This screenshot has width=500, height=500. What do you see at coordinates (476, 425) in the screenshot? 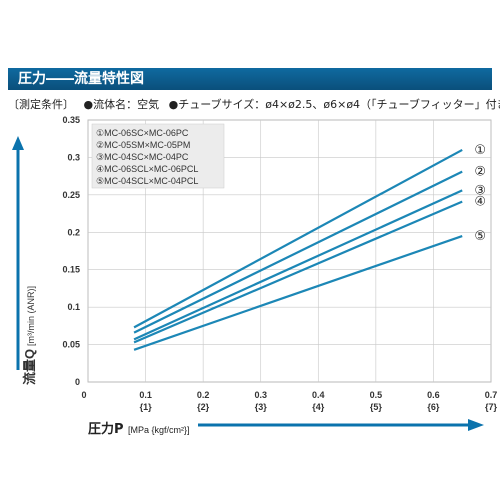
I see `x-axis-arrowhead` at bounding box center [476, 425].